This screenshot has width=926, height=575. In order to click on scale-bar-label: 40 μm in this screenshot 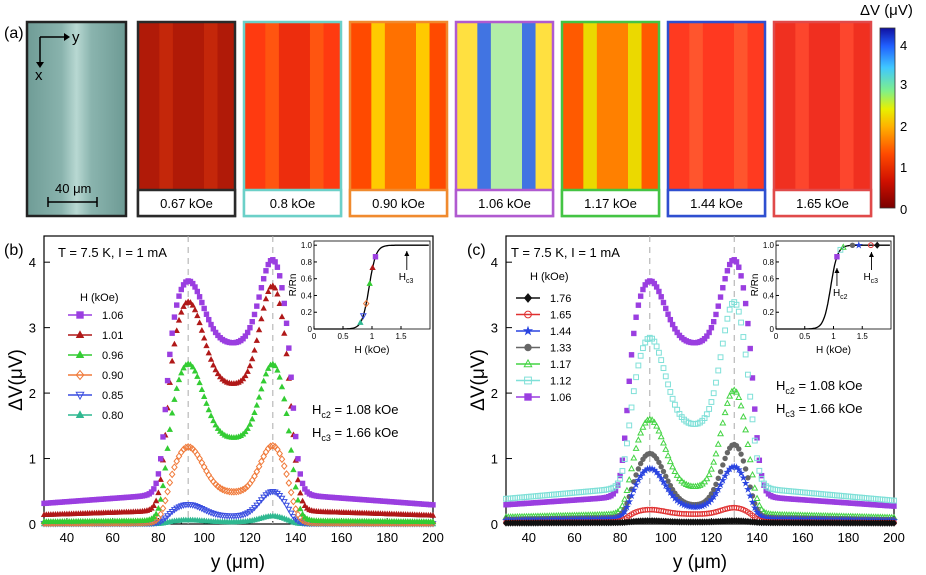, I will do `click(73, 188)`.